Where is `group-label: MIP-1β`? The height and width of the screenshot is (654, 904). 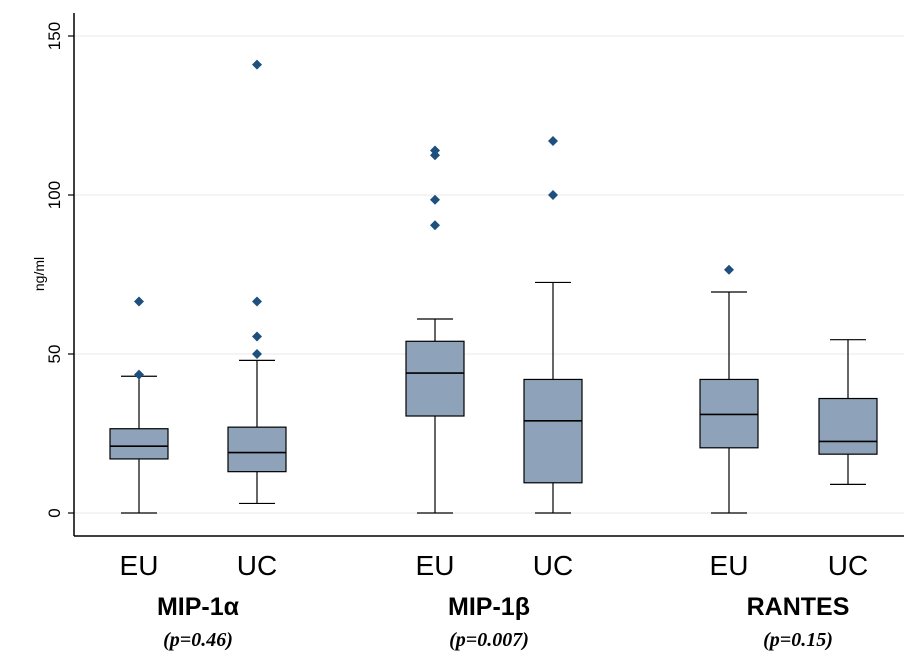 group-label: MIP-1β is located at coordinates (489, 607).